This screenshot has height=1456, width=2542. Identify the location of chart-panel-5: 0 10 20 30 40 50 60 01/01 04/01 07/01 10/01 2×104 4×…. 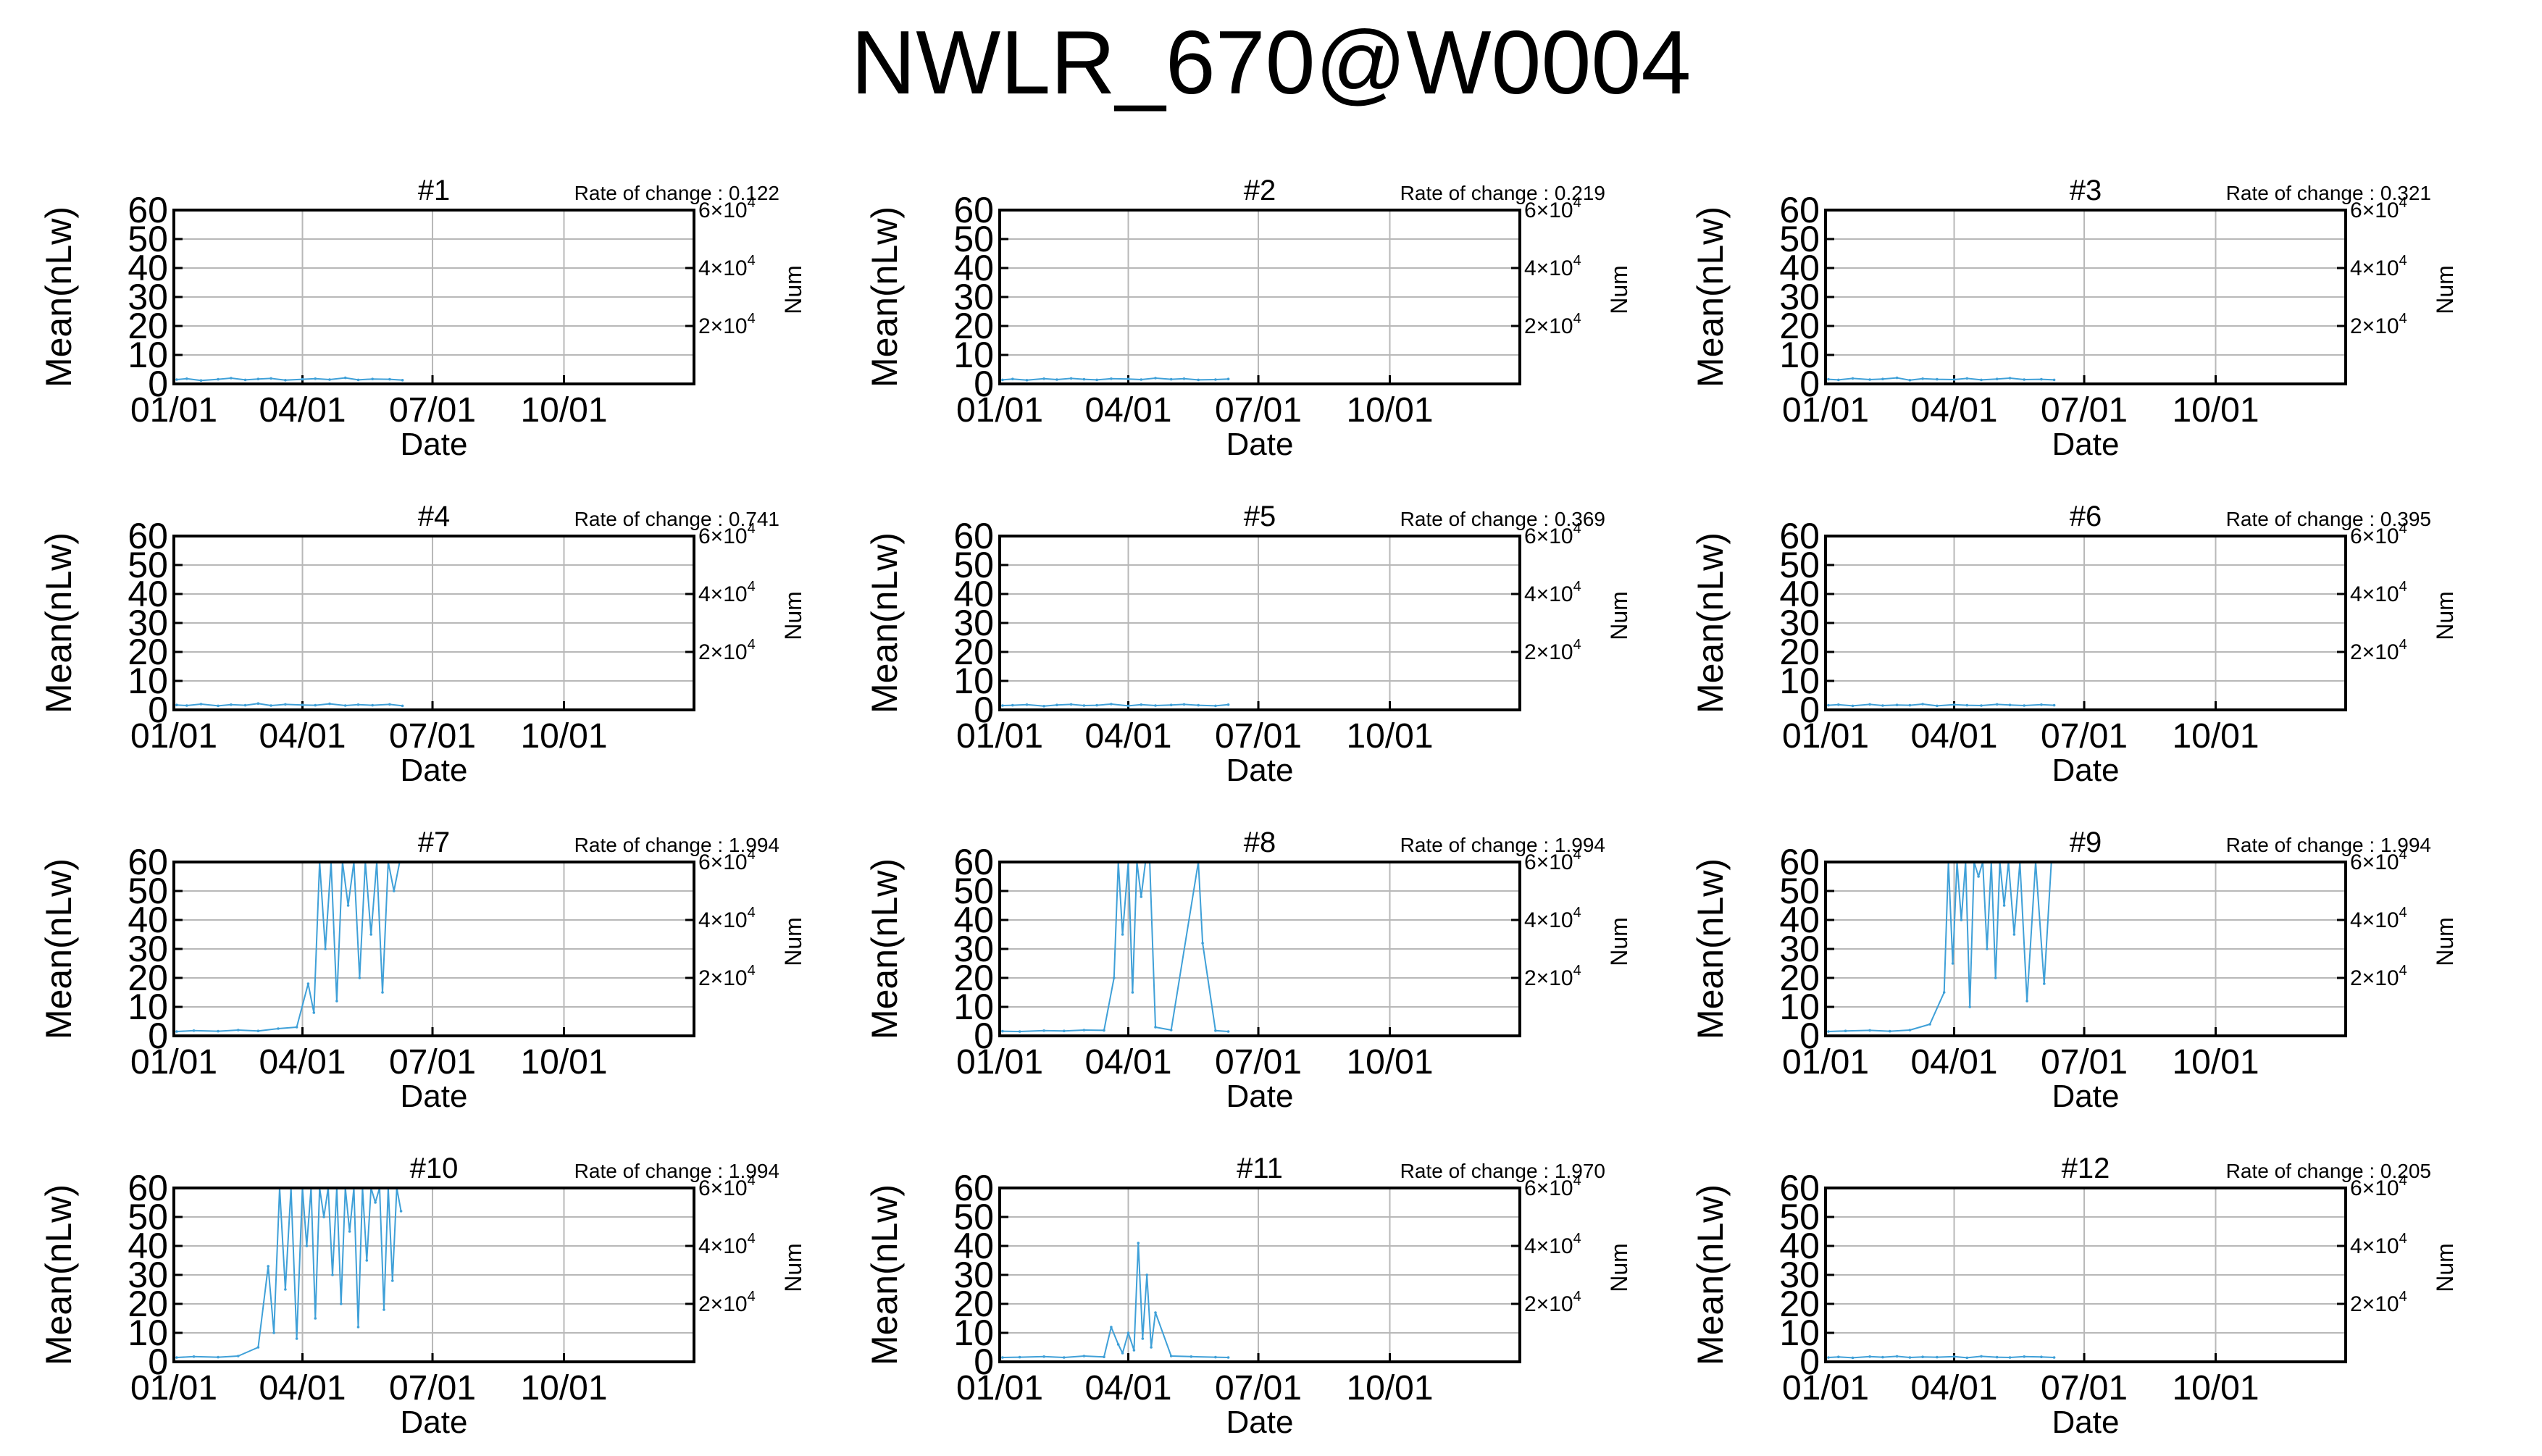
(1235, 641).